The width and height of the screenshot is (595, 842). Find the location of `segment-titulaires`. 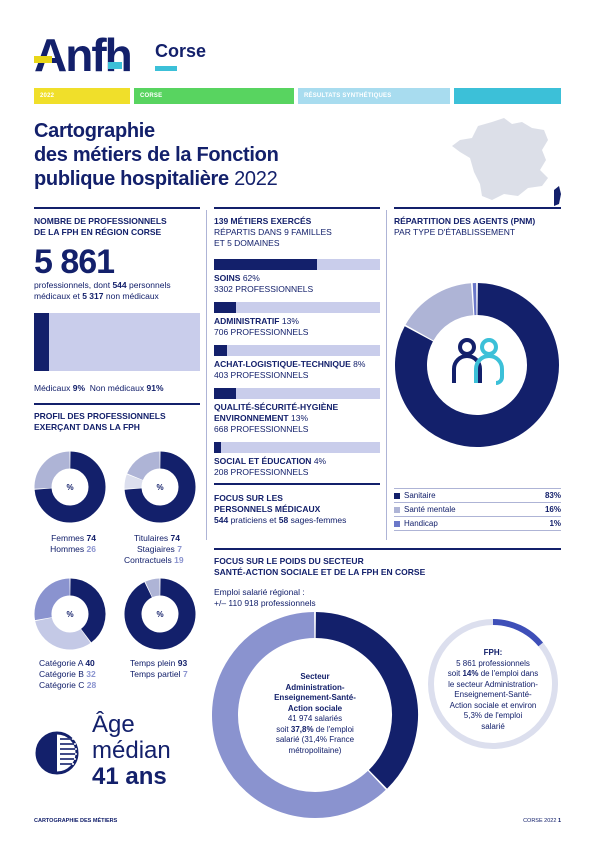

segment-titulaires is located at coordinates (160, 487).